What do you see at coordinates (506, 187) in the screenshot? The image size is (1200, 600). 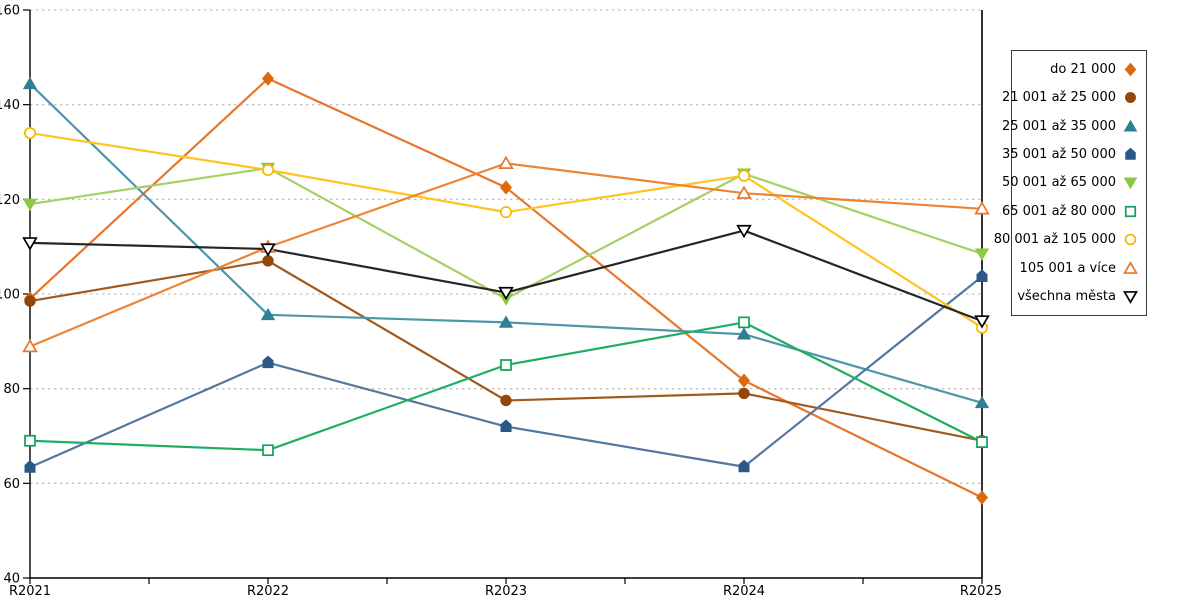 I see `data-point-0-R2023` at bounding box center [506, 187].